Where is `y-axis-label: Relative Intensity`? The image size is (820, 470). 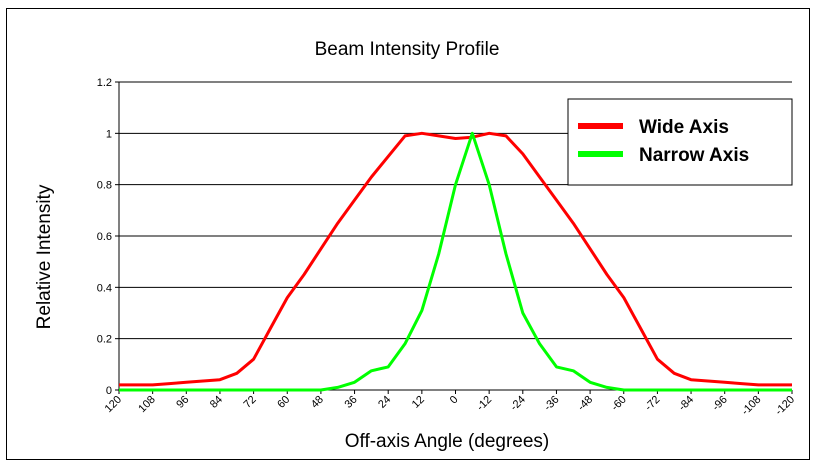 y-axis-label: Relative Intensity is located at coordinates (44, 256).